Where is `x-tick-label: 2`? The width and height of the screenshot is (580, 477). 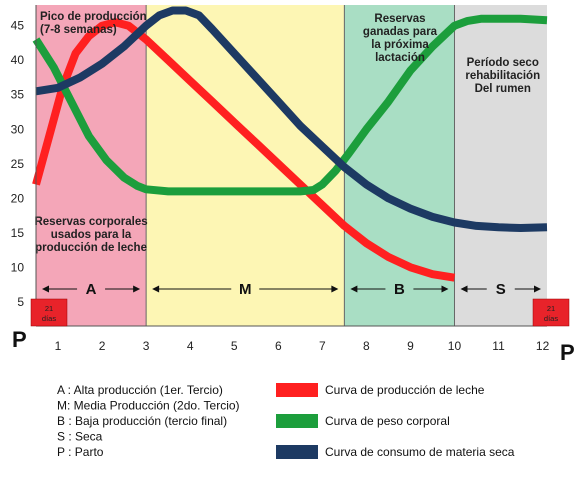
x-tick-label: 2 is located at coordinates (102, 346).